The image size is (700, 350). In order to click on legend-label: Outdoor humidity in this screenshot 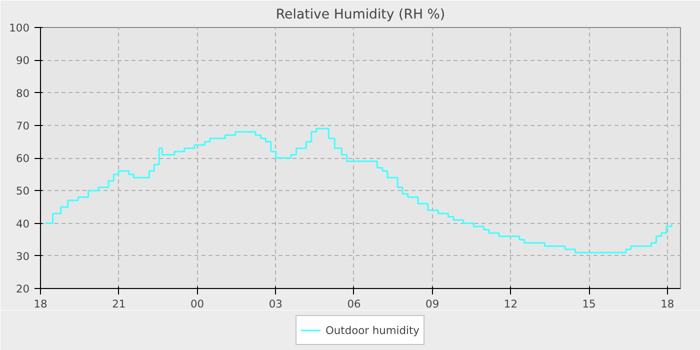, I will do `click(373, 330)`.